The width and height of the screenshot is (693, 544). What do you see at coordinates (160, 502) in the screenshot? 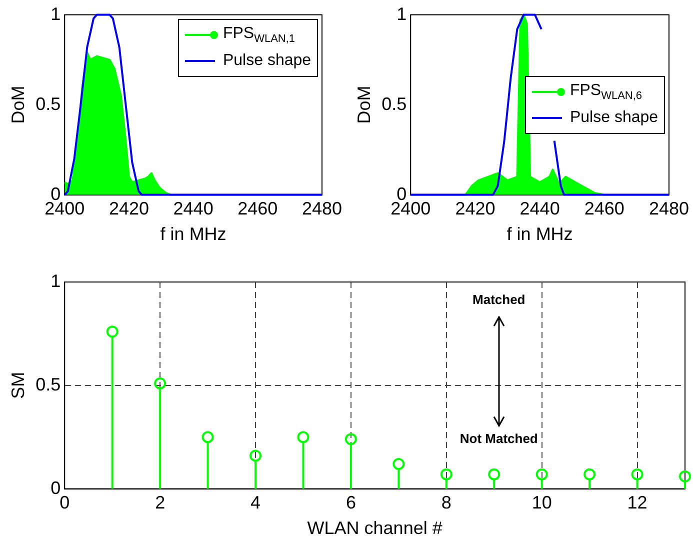
I see `x-tick-label: 2` at bounding box center [160, 502].